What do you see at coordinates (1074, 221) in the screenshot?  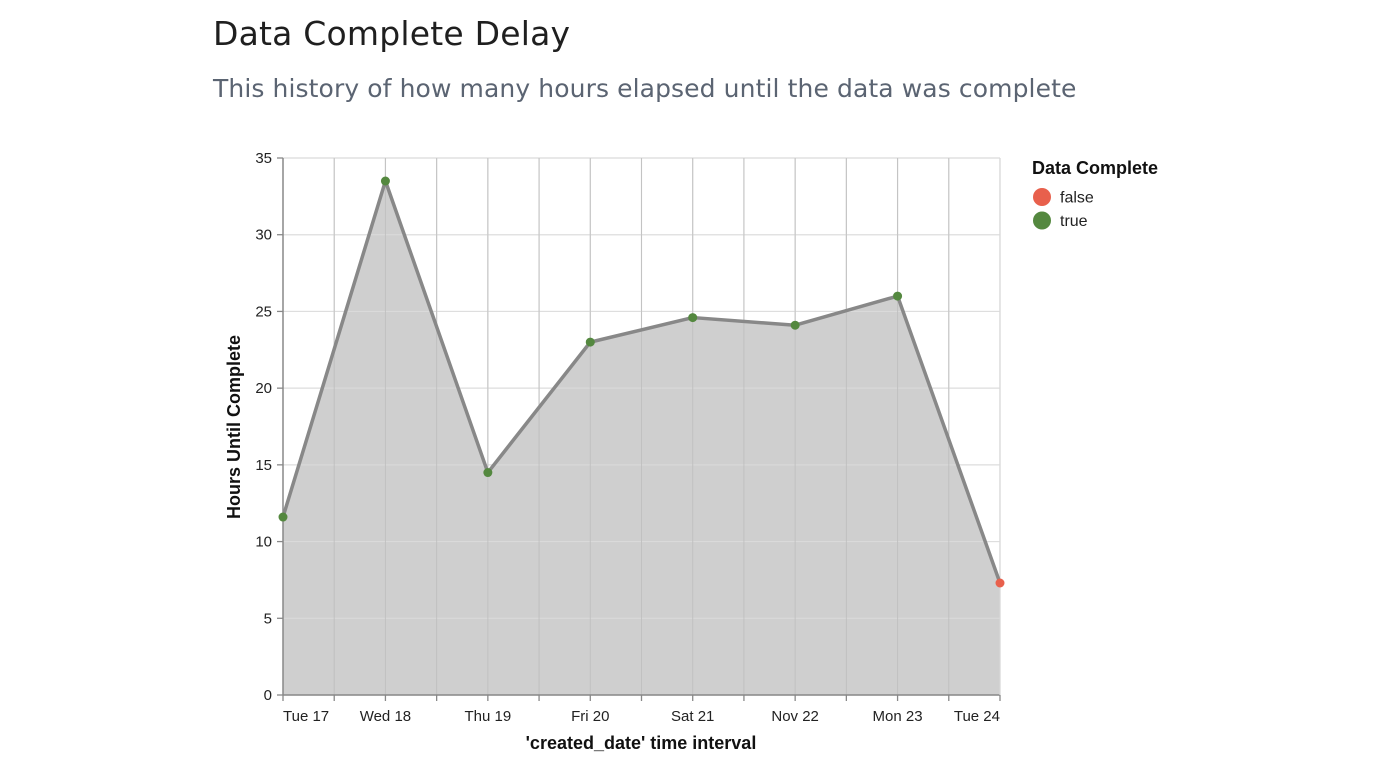 I see `legend-label-true: true` at bounding box center [1074, 221].